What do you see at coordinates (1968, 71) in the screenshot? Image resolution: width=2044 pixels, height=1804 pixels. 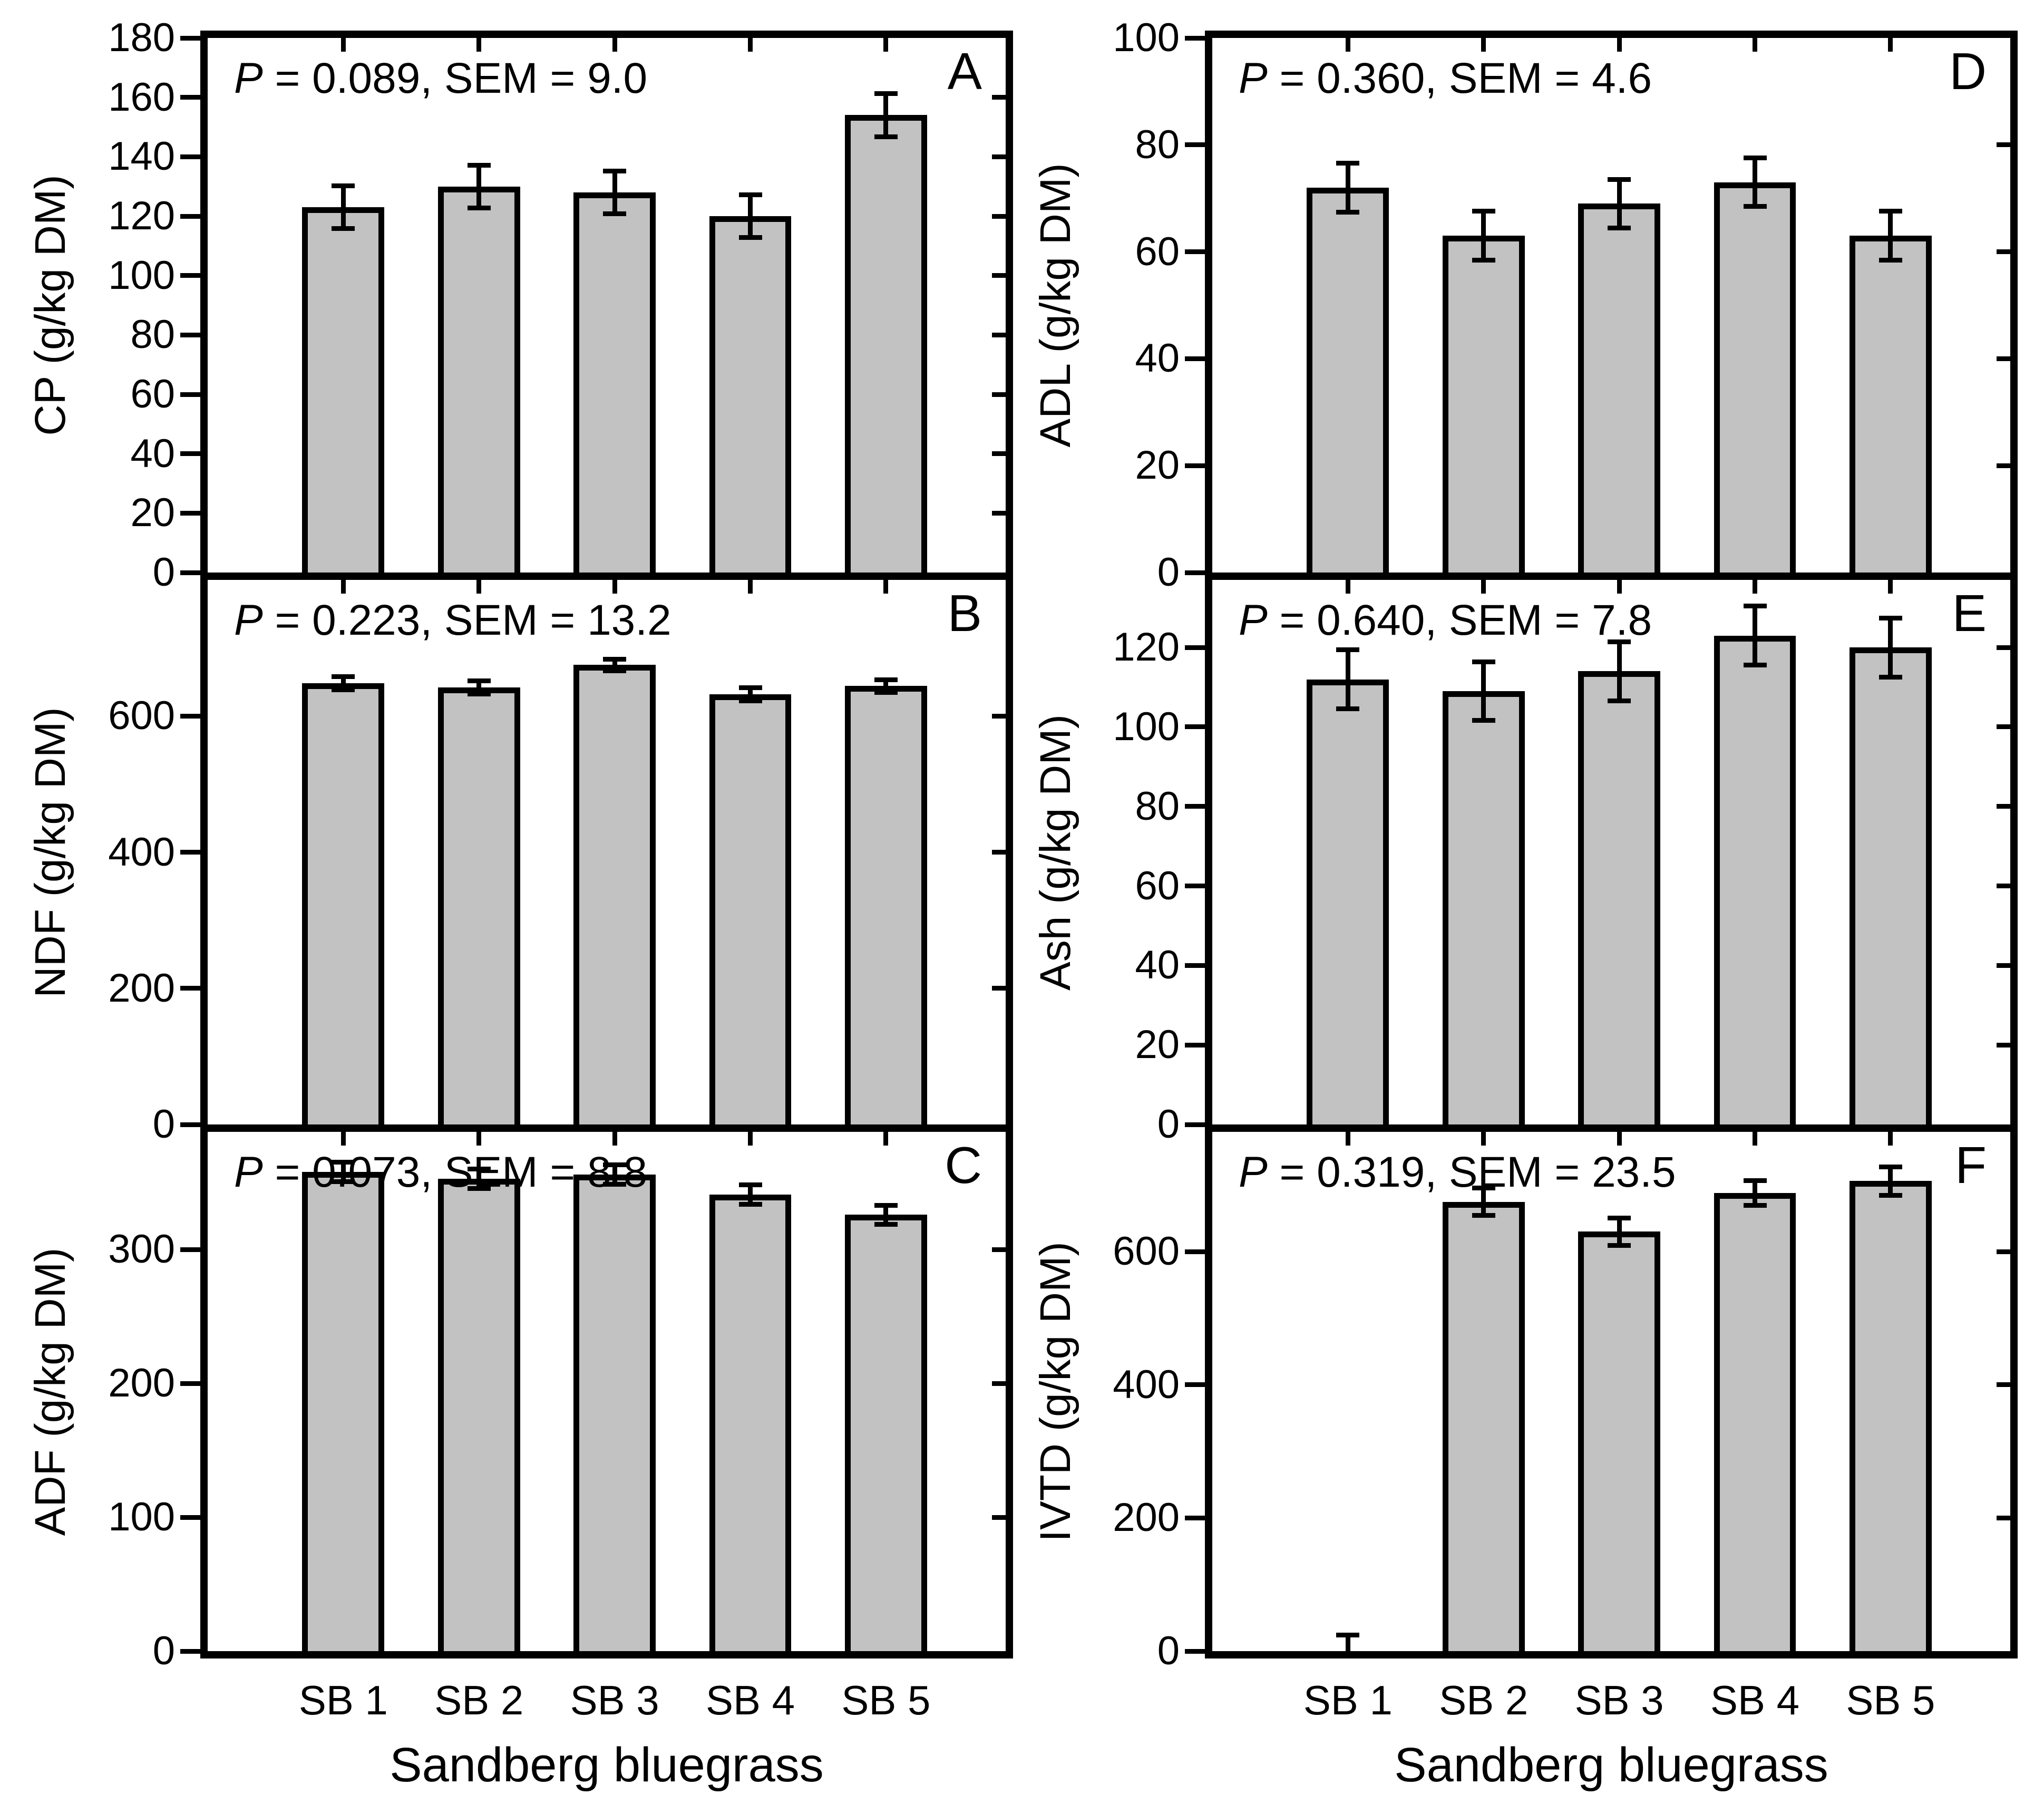 I see `panel-letter-d: D` at bounding box center [1968, 71].